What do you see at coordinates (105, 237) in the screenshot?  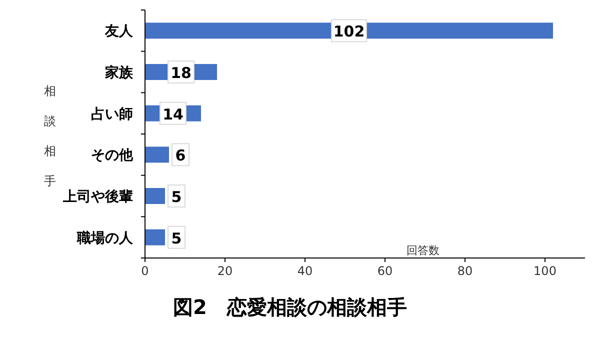 I see `y-tick-label: 職場の人` at bounding box center [105, 237].